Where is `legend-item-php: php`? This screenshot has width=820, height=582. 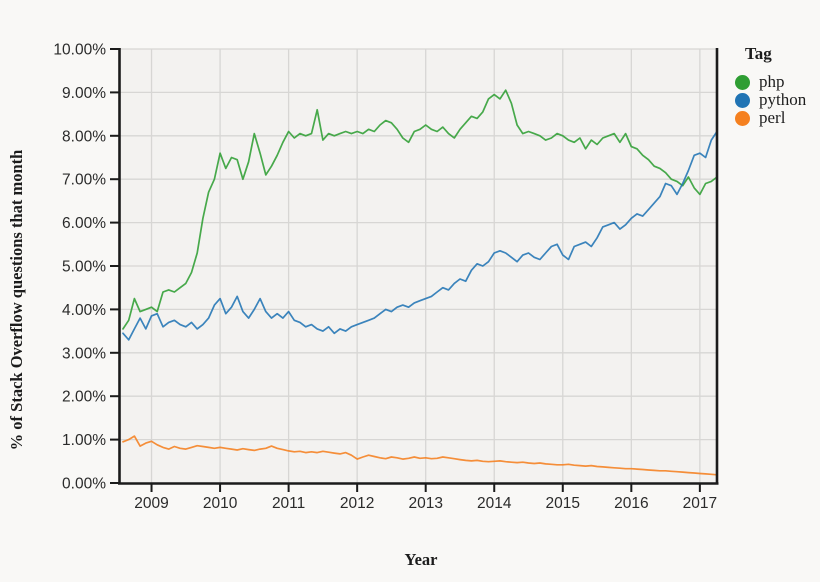
legend-item-php: php is located at coordinates (770, 81).